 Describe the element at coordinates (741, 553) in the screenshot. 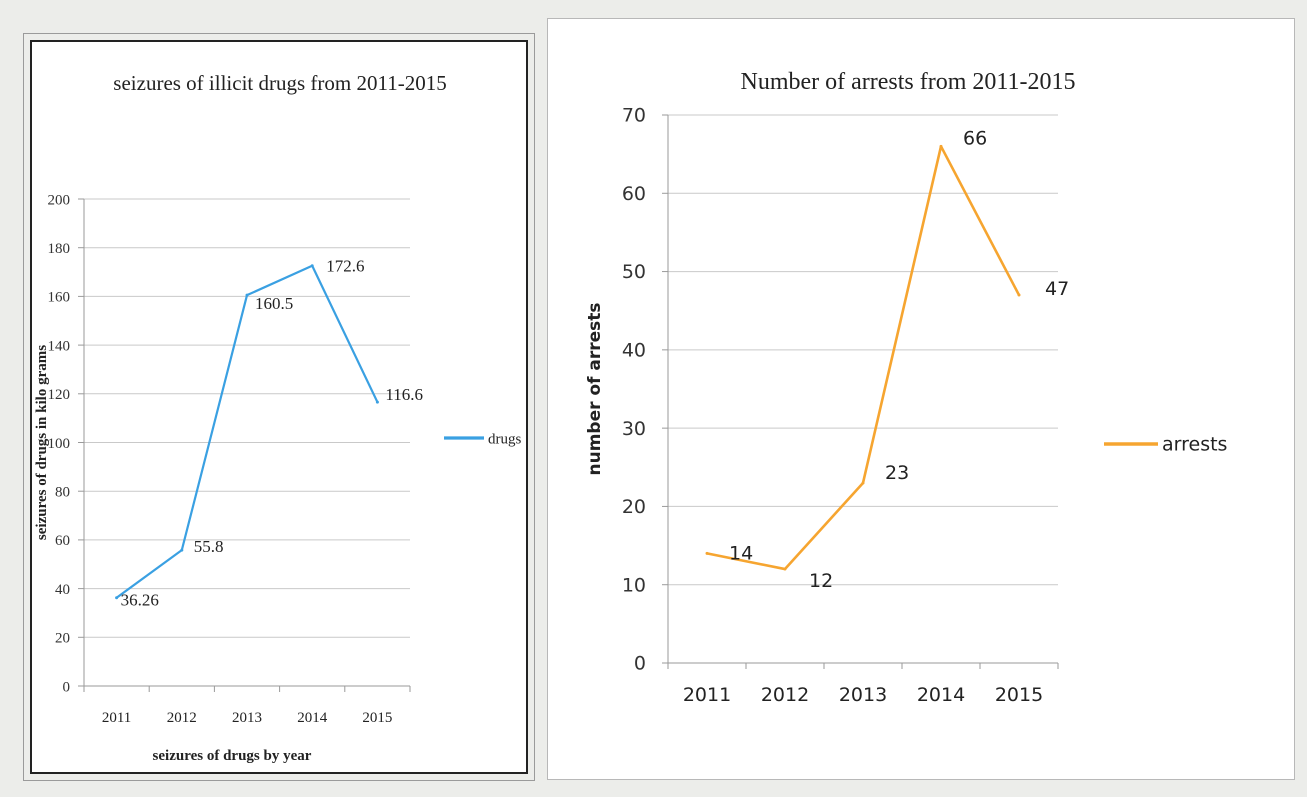

I see `data-label: 14` at that location.